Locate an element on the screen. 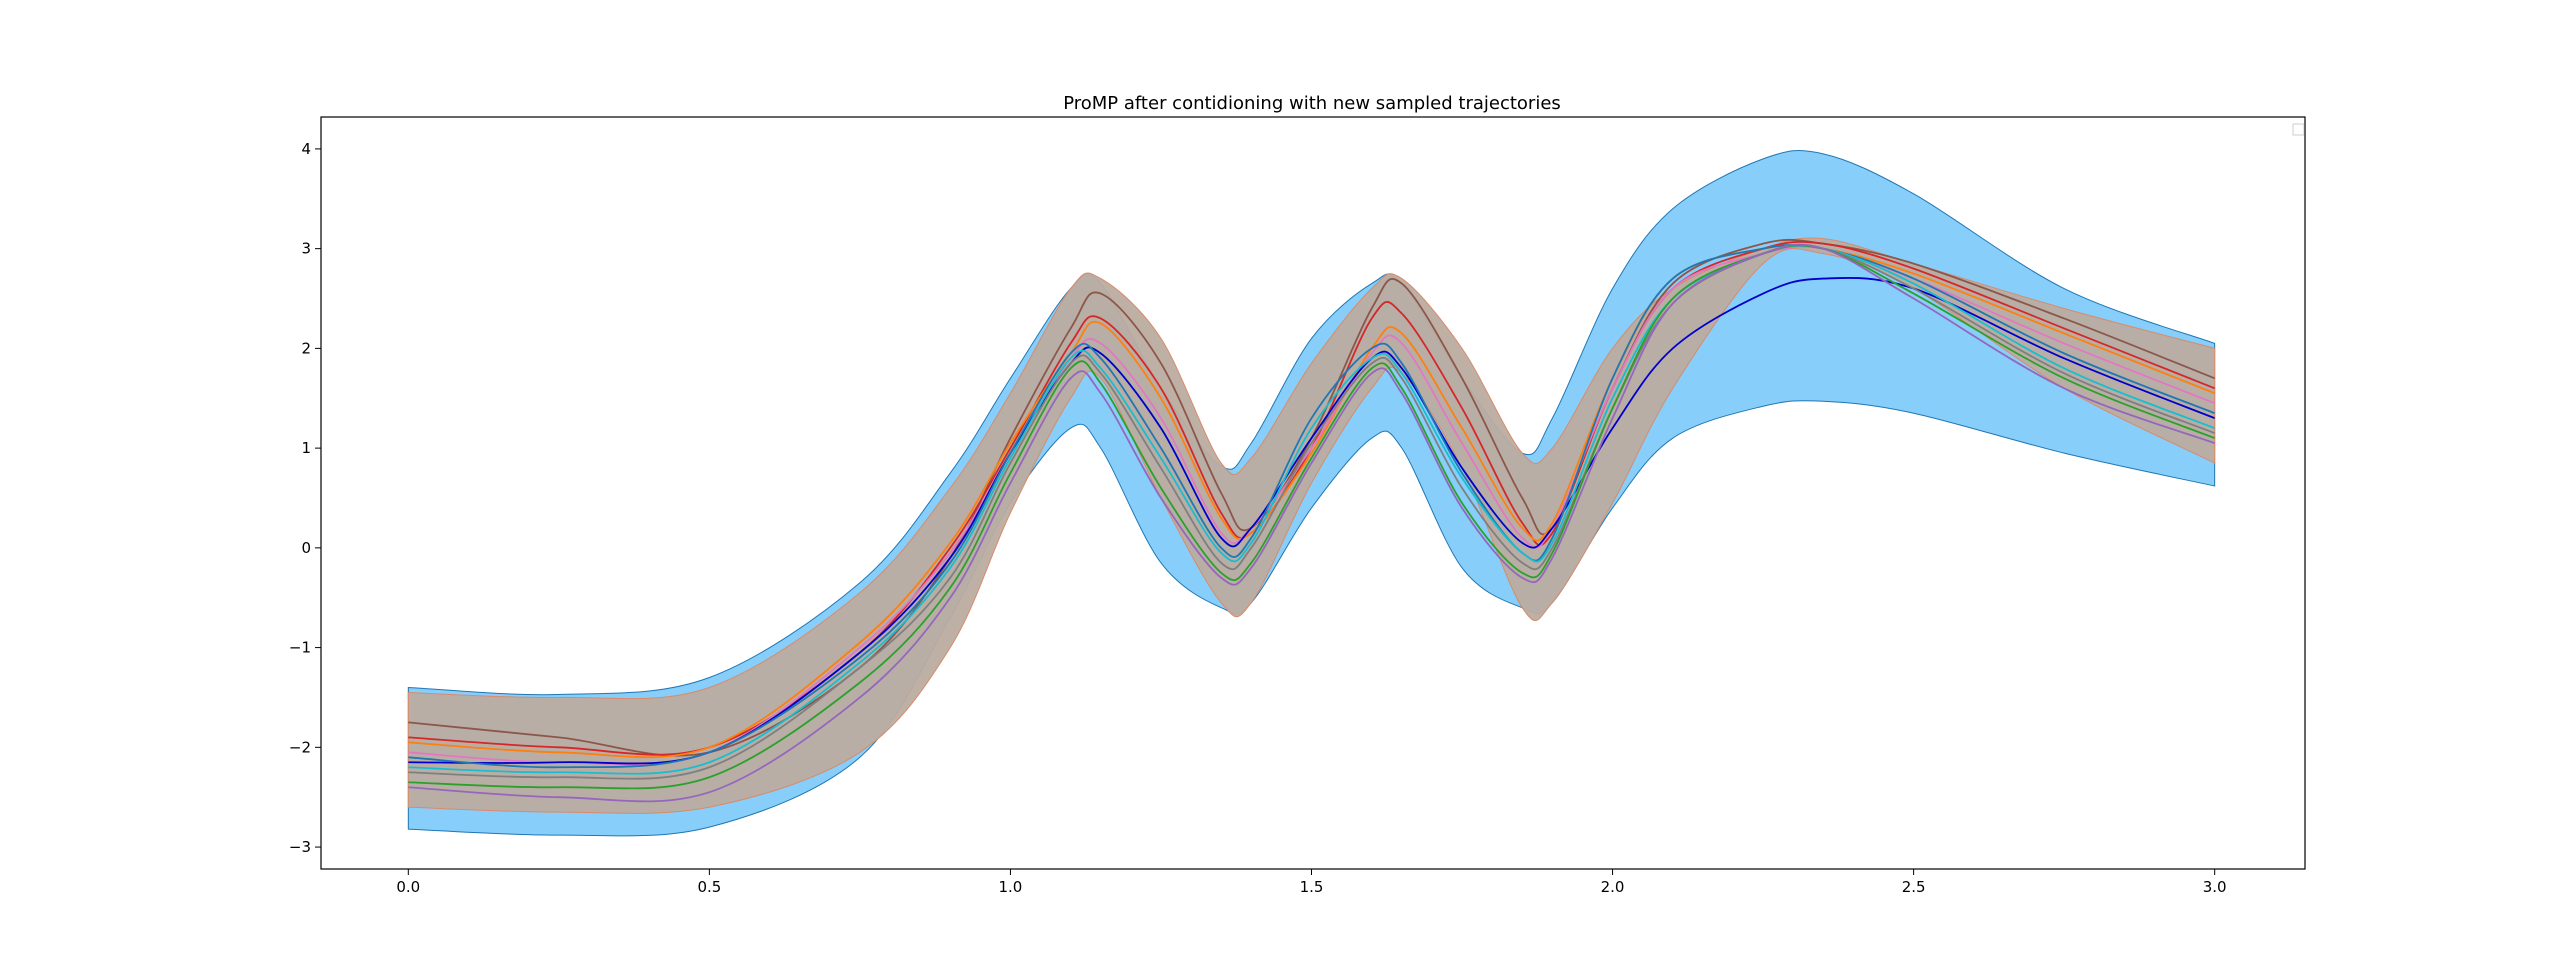 This screenshot has height=977, width=2560. x-tick-label: 2.5 is located at coordinates (1914, 887).